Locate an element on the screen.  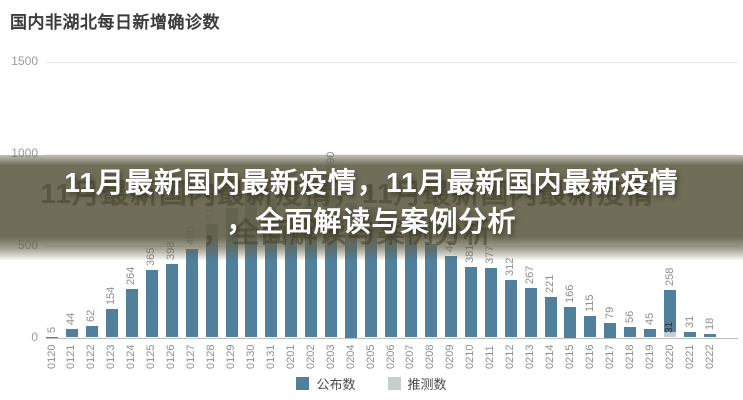
x-axis-tick-0218: 0218 is located at coordinates (629, 356).